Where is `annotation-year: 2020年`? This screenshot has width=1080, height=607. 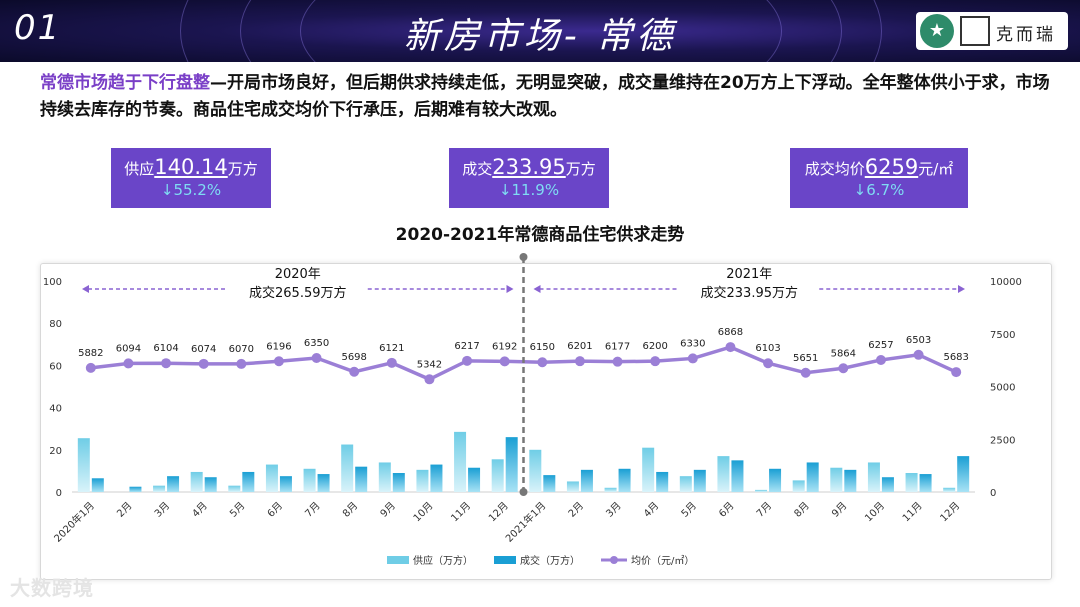 annotation-year: 2020年 is located at coordinates (298, 274).